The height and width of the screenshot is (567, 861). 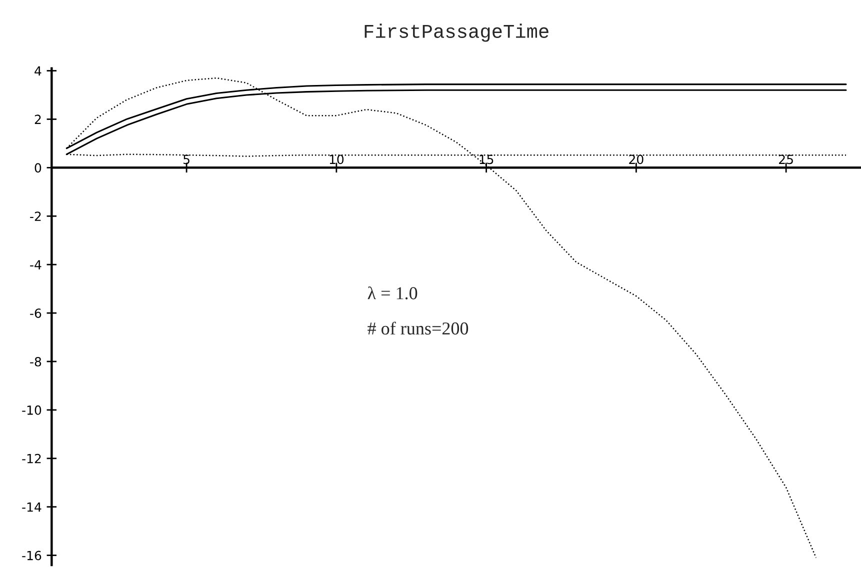 I want to click on y-tick-label: -8, so click(x=36, y=361).